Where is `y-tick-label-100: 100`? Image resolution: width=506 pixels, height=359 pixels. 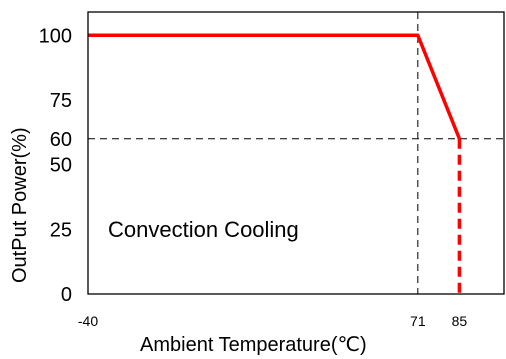
y-tick-label-100: 100 is located at coordinates (55, 36).